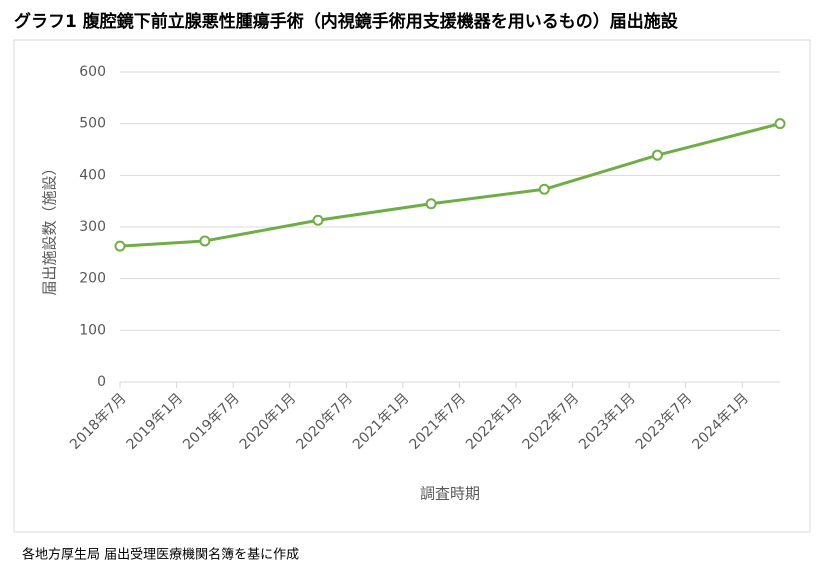 The width and height of the screenshot is (824, 574). What do you see at coordinates (92, 330) in the screenshot?
I see `y-tick-label: 100` at bounding box center [92, 330].